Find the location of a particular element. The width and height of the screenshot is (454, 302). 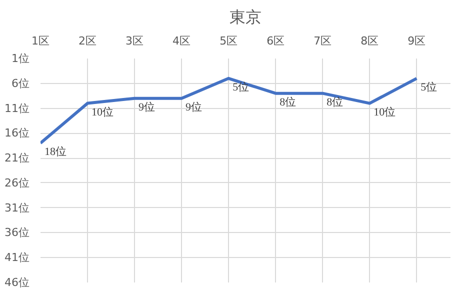

x-tick-label: 9区 is located at coordinates (417, 41).